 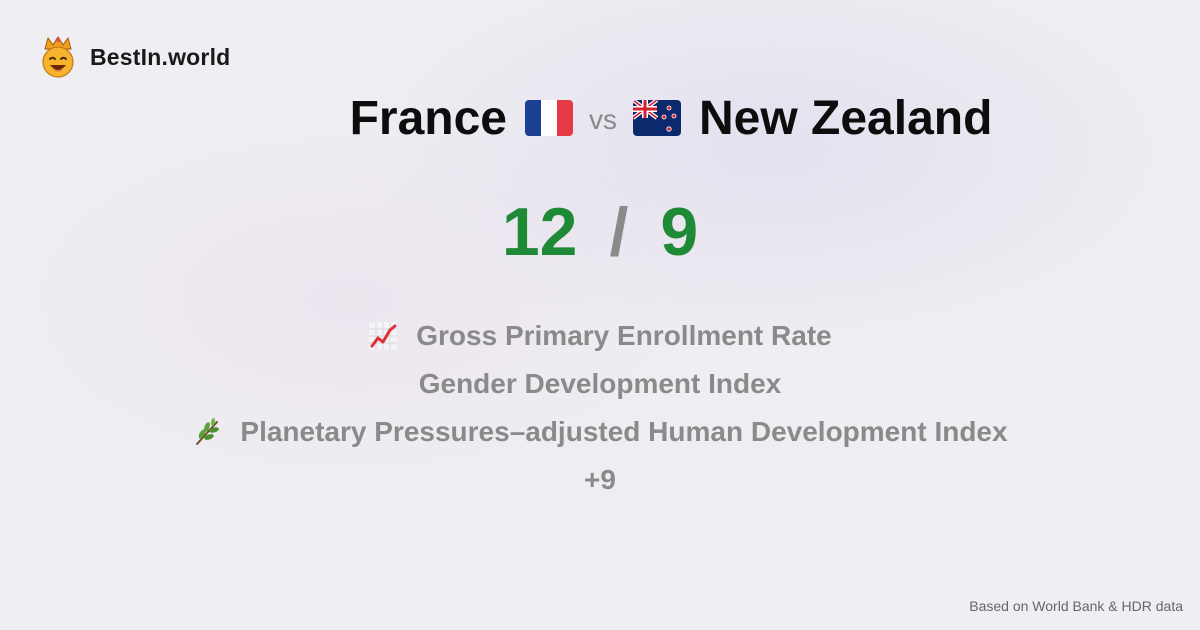 I want to click on metric-label: Gross Primary Enrollment Rate, so click(x=624, y=335).